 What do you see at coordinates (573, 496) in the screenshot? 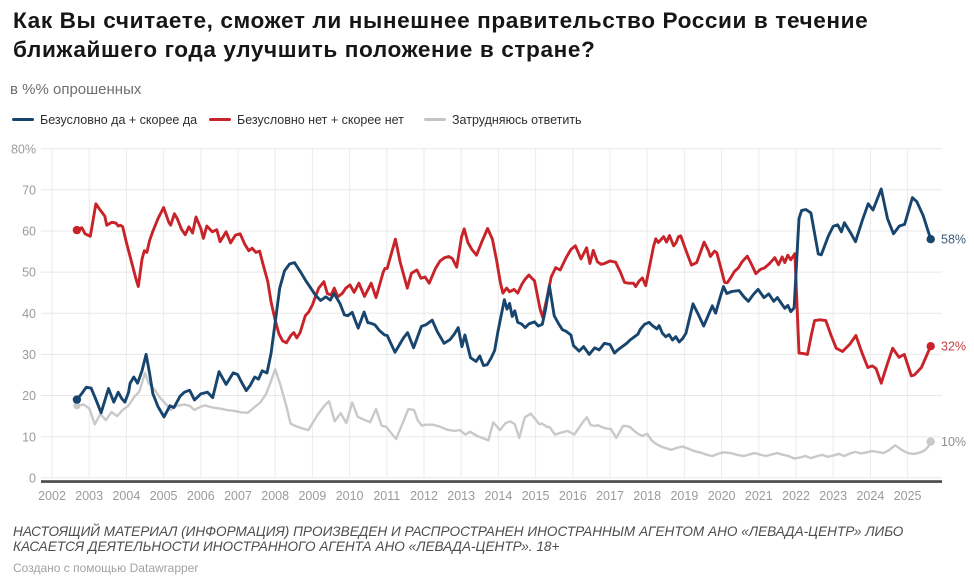
I see `svg-text: 2016` at bounding box center [573, 496].